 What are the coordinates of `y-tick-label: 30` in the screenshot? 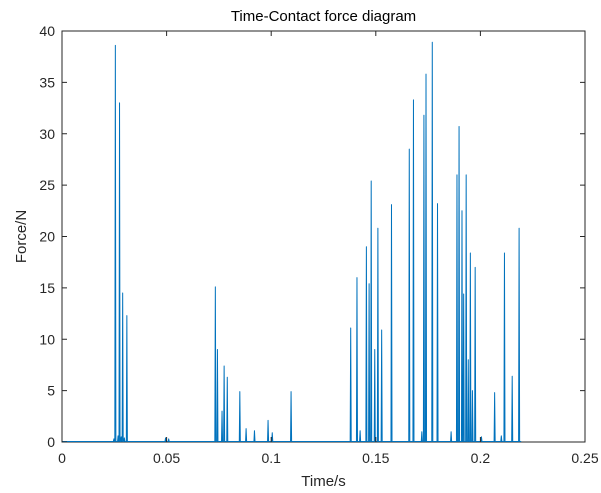 It's located at (47, 134).